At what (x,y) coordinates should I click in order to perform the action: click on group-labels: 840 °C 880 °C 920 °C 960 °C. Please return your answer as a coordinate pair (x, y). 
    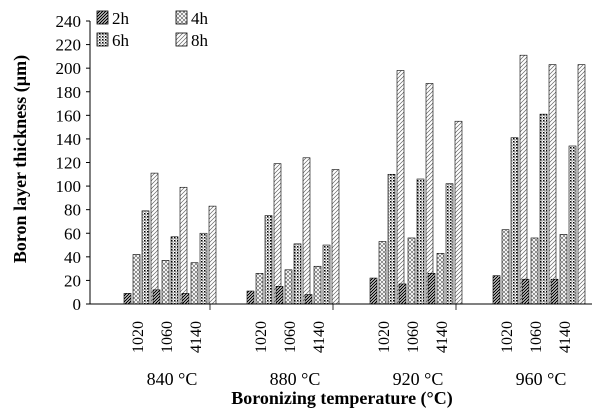
    Looking at the image, I should click on (357, 379).